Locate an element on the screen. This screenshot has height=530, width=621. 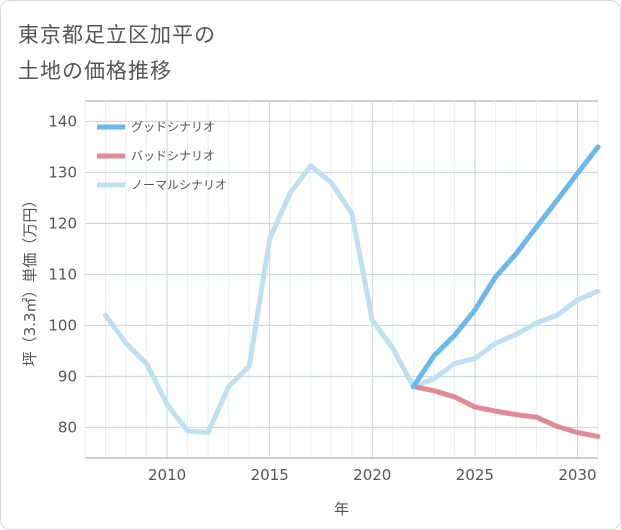
x-tick-labels: 2010 2015 2020 2025 2030 is located at coordinates (372, 475).